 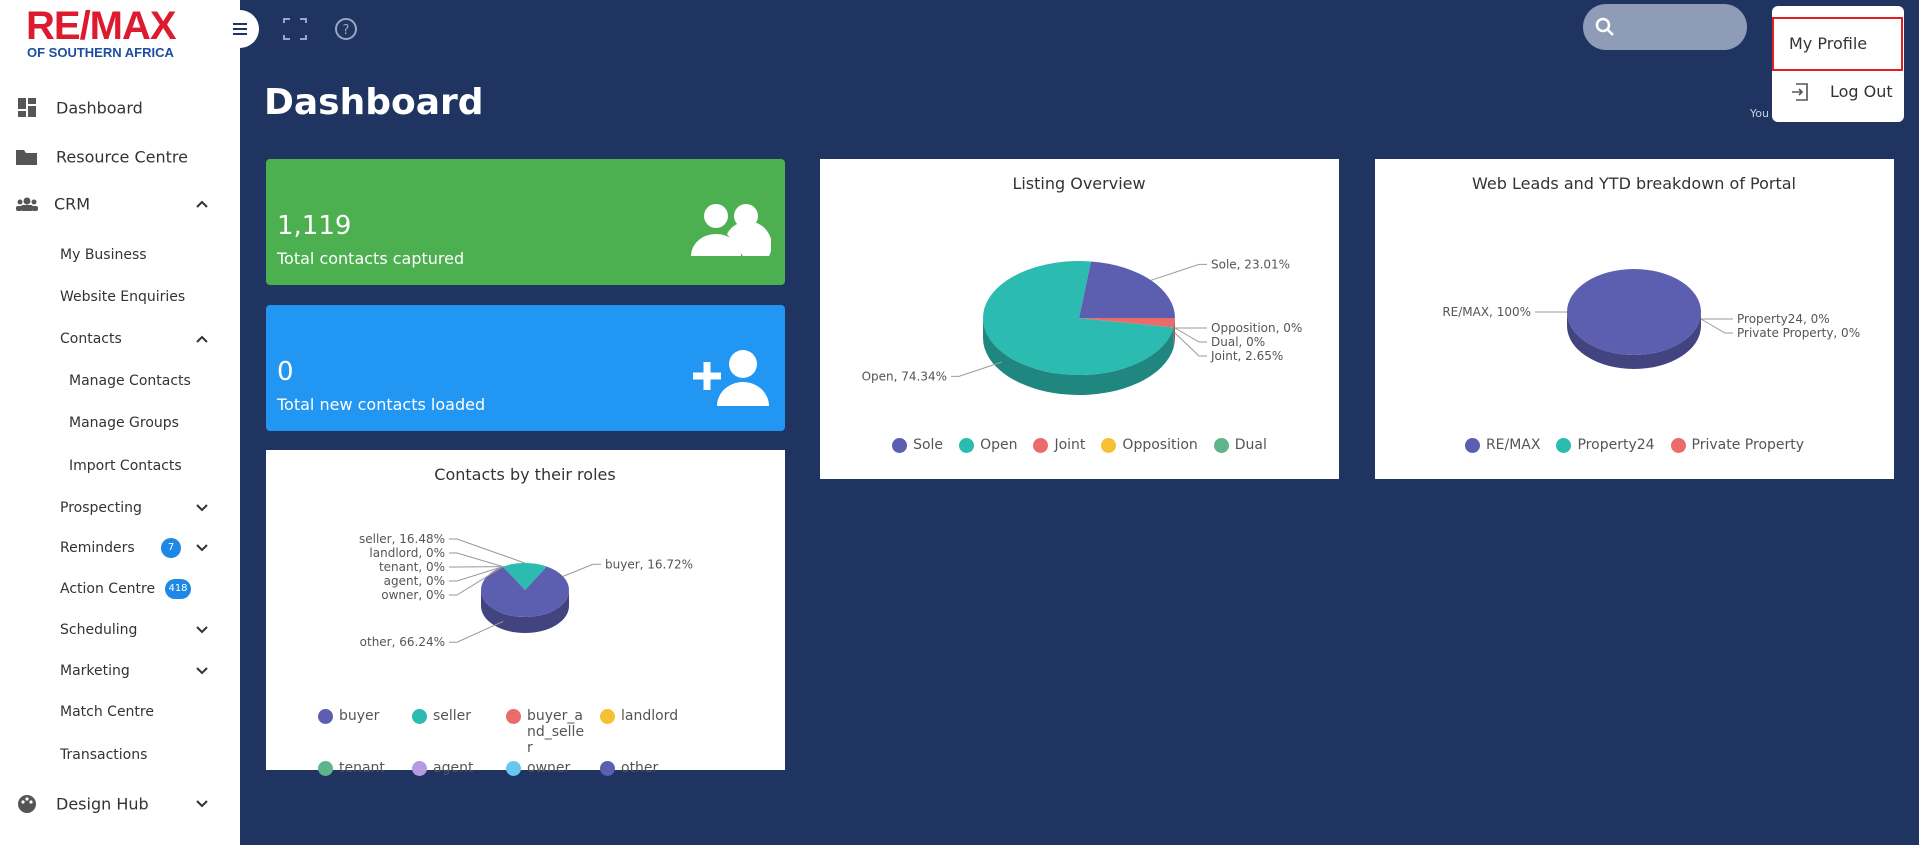 What do you see at coordinates (1078, 183) in the screenshot?
I see `chart-title: Listing Overview` at bounding box center [1078, 183].